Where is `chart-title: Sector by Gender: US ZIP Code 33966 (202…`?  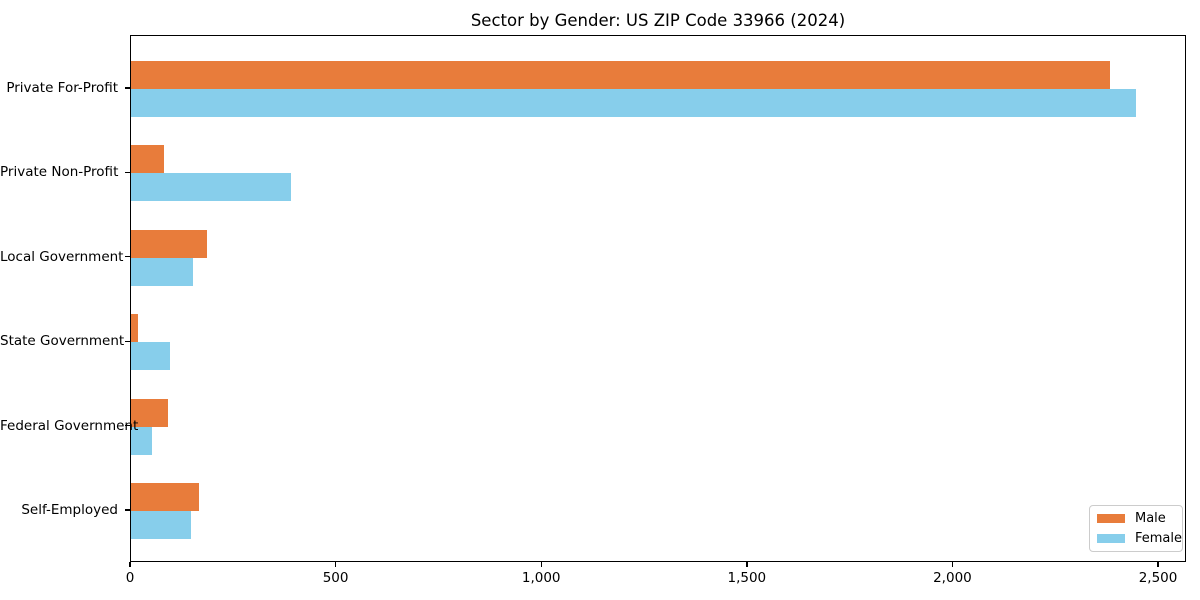
chart-title: Sector by Gender: US ZIP Code 33966 (202… is located at coordinates (658, 20).